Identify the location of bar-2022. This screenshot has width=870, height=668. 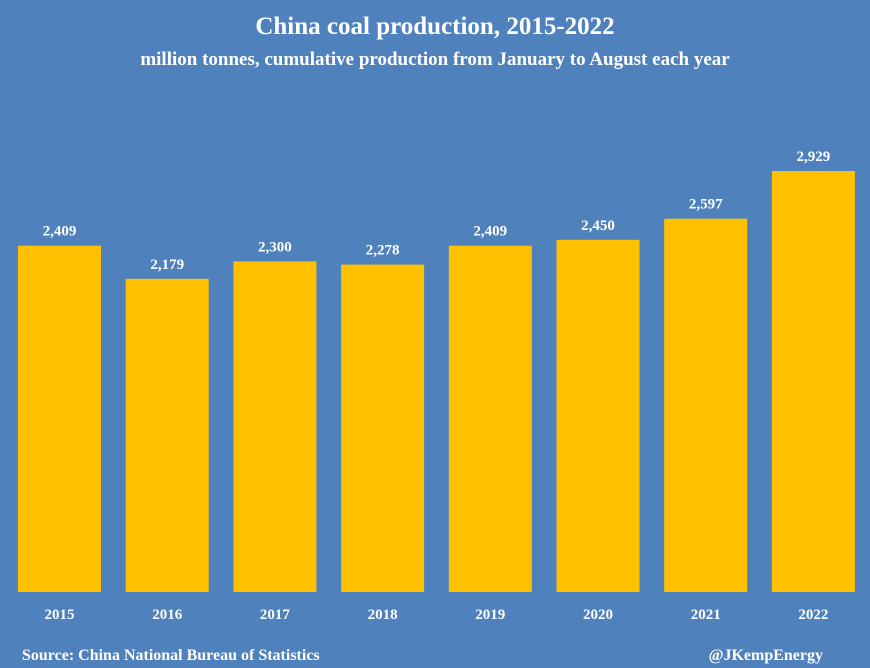
(813, 381).